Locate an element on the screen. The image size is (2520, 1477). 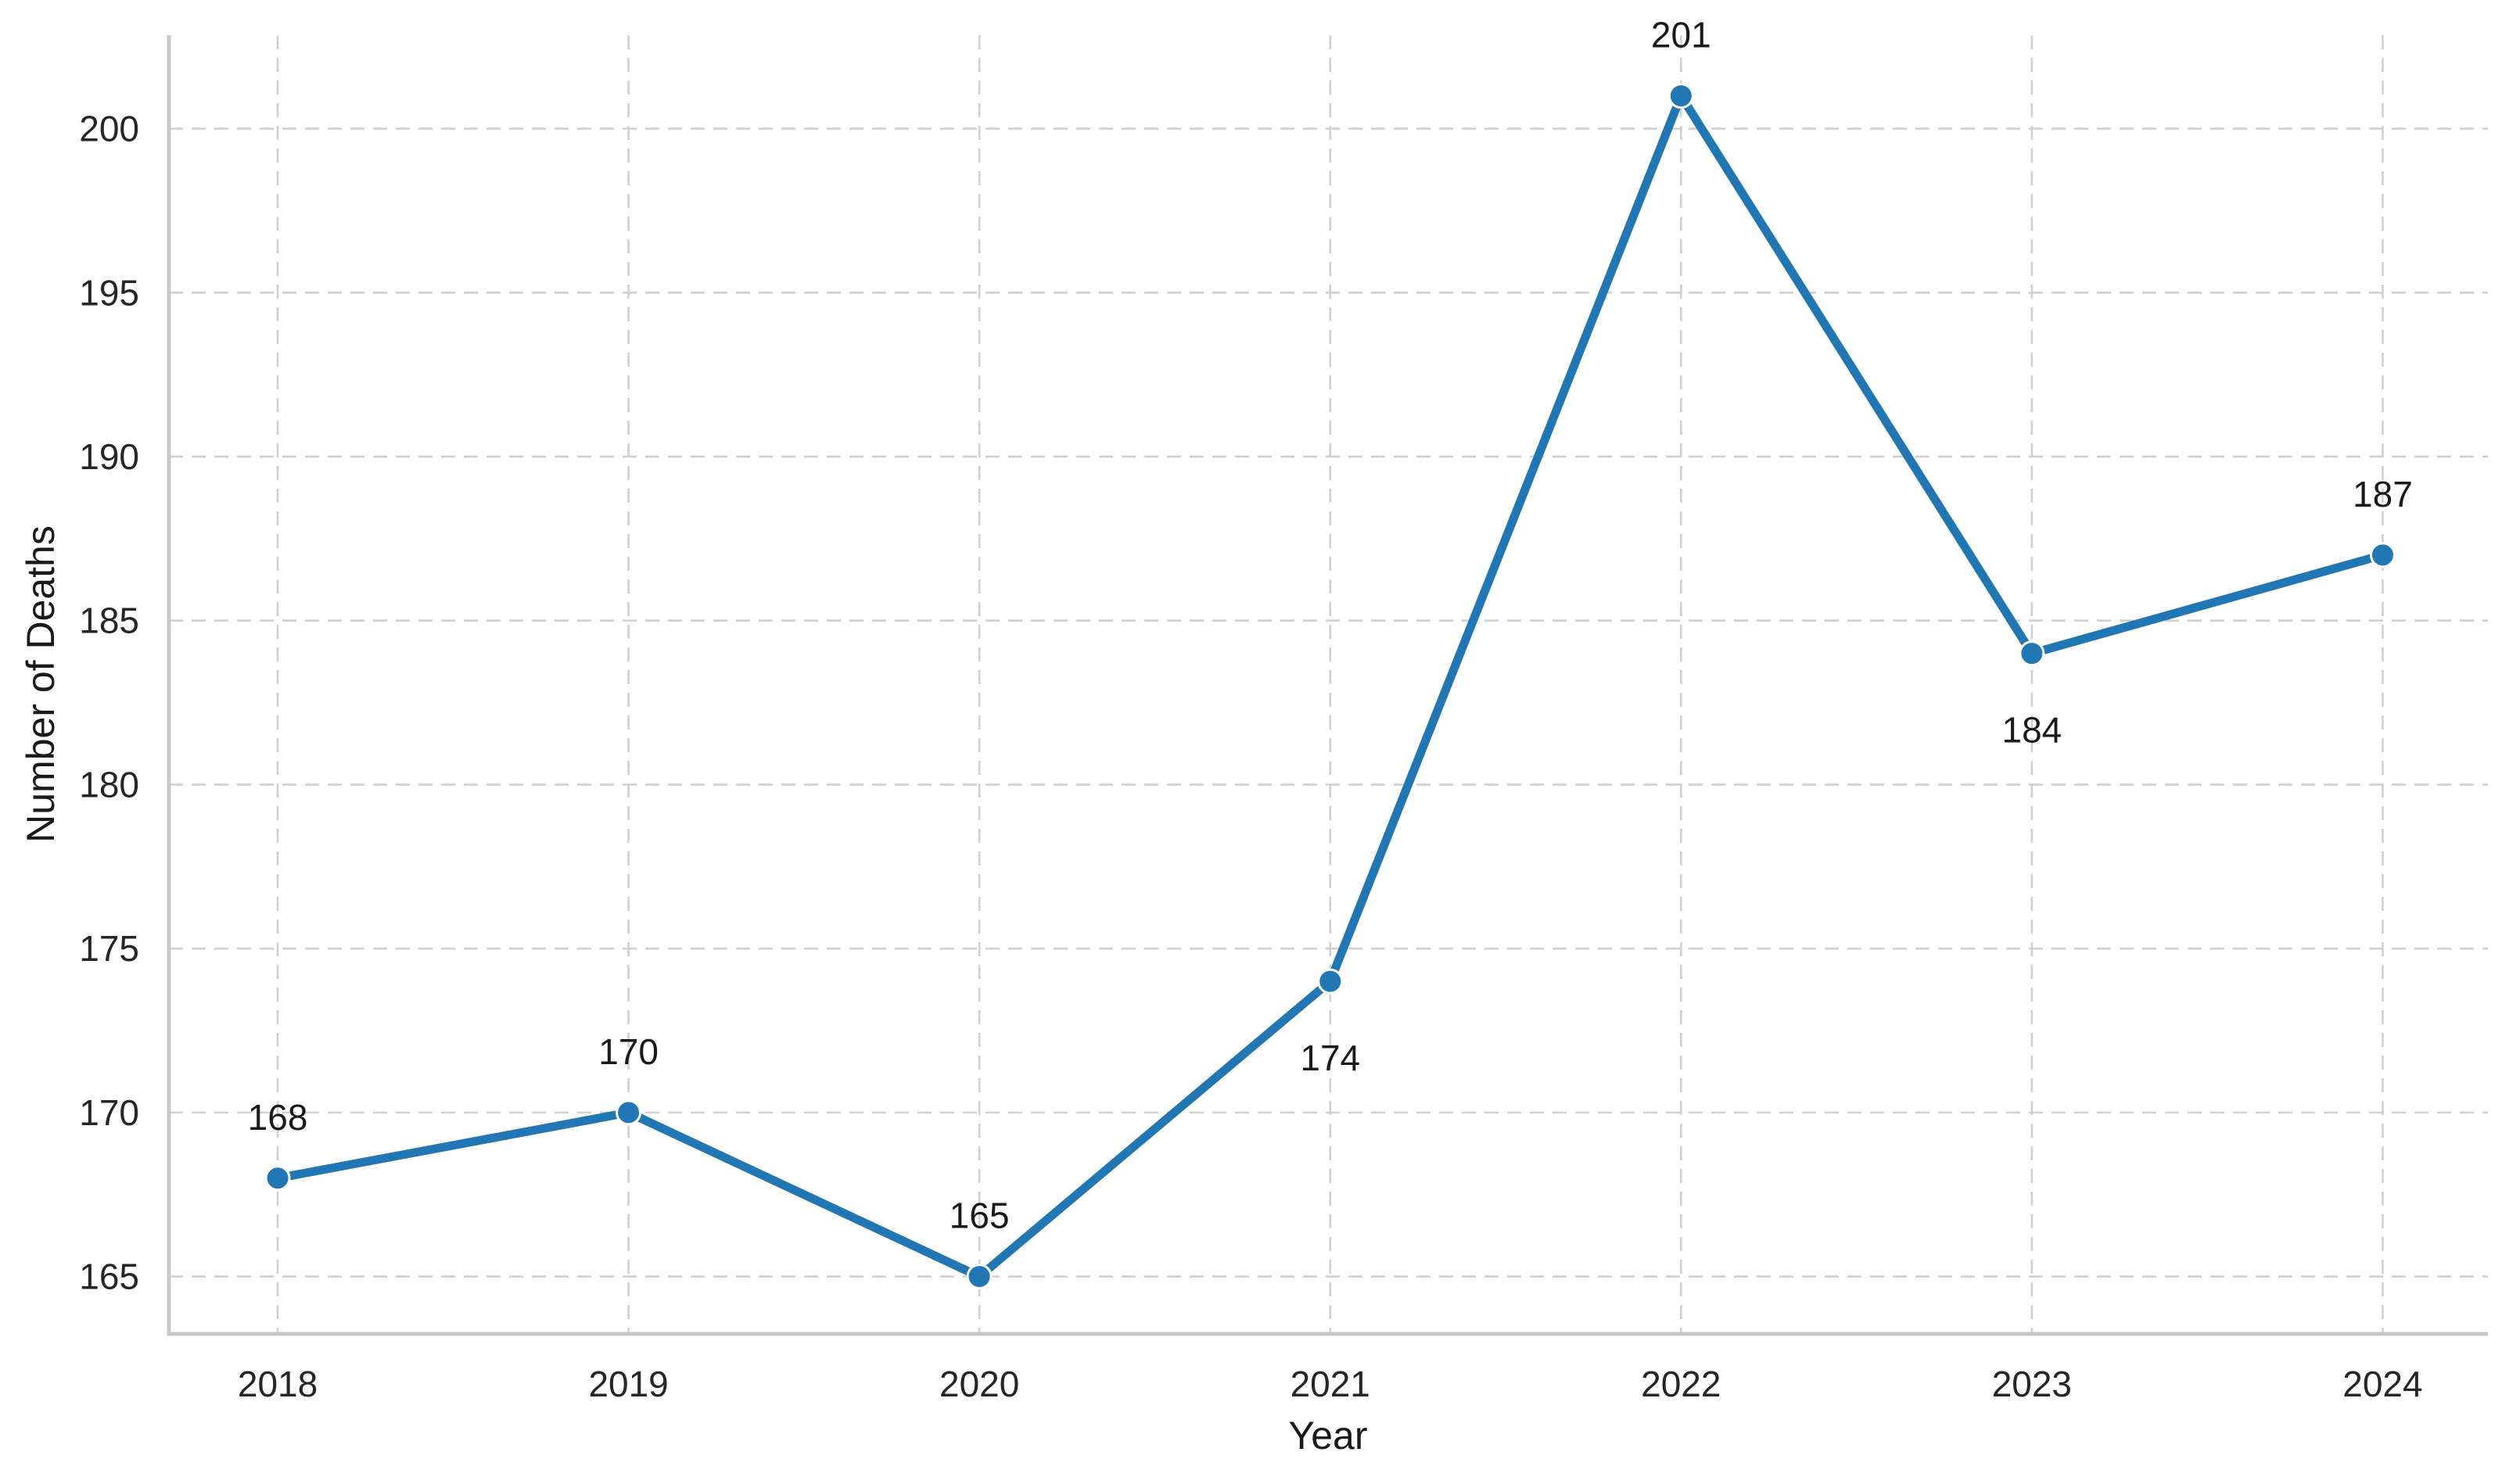
x-tick-label-2020: 2020 is located at coordinates (979, 1384).